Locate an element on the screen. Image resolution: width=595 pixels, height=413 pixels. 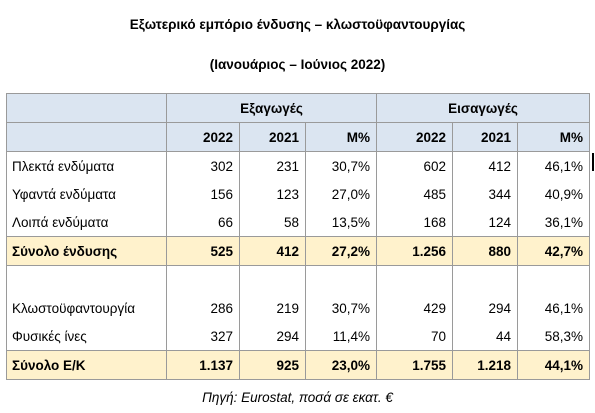
col-exports-2022: 2022 is located at coordinates (203, 137).